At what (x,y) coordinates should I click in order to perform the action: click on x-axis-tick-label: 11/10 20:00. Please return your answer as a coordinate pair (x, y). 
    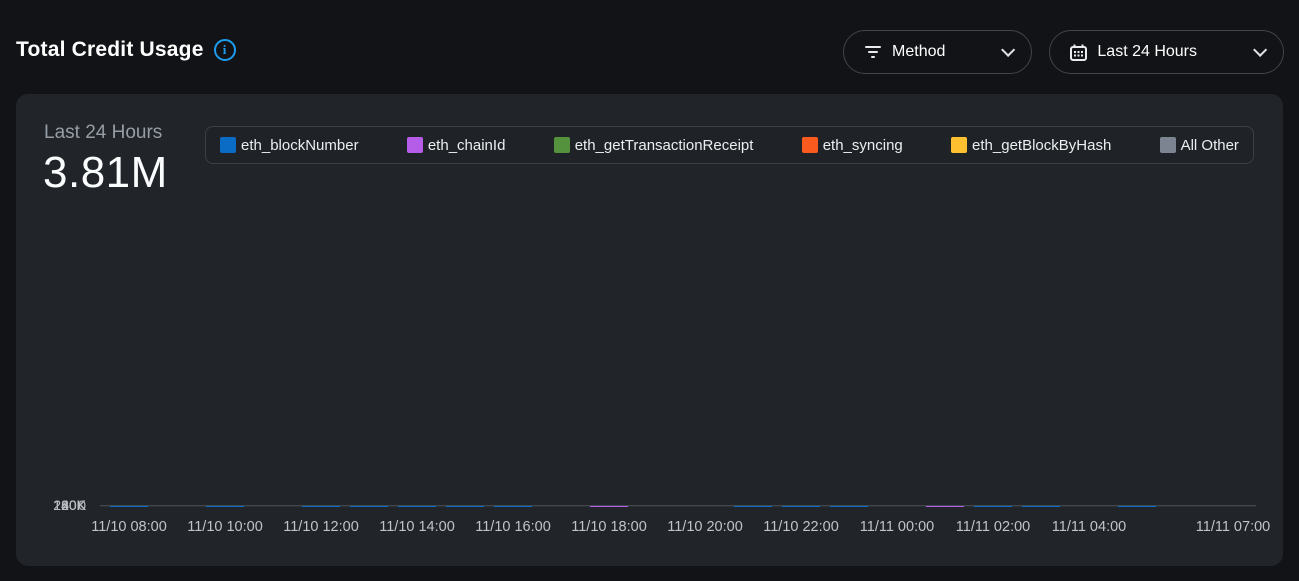
    Looking at the image, I should click on (705, 527).